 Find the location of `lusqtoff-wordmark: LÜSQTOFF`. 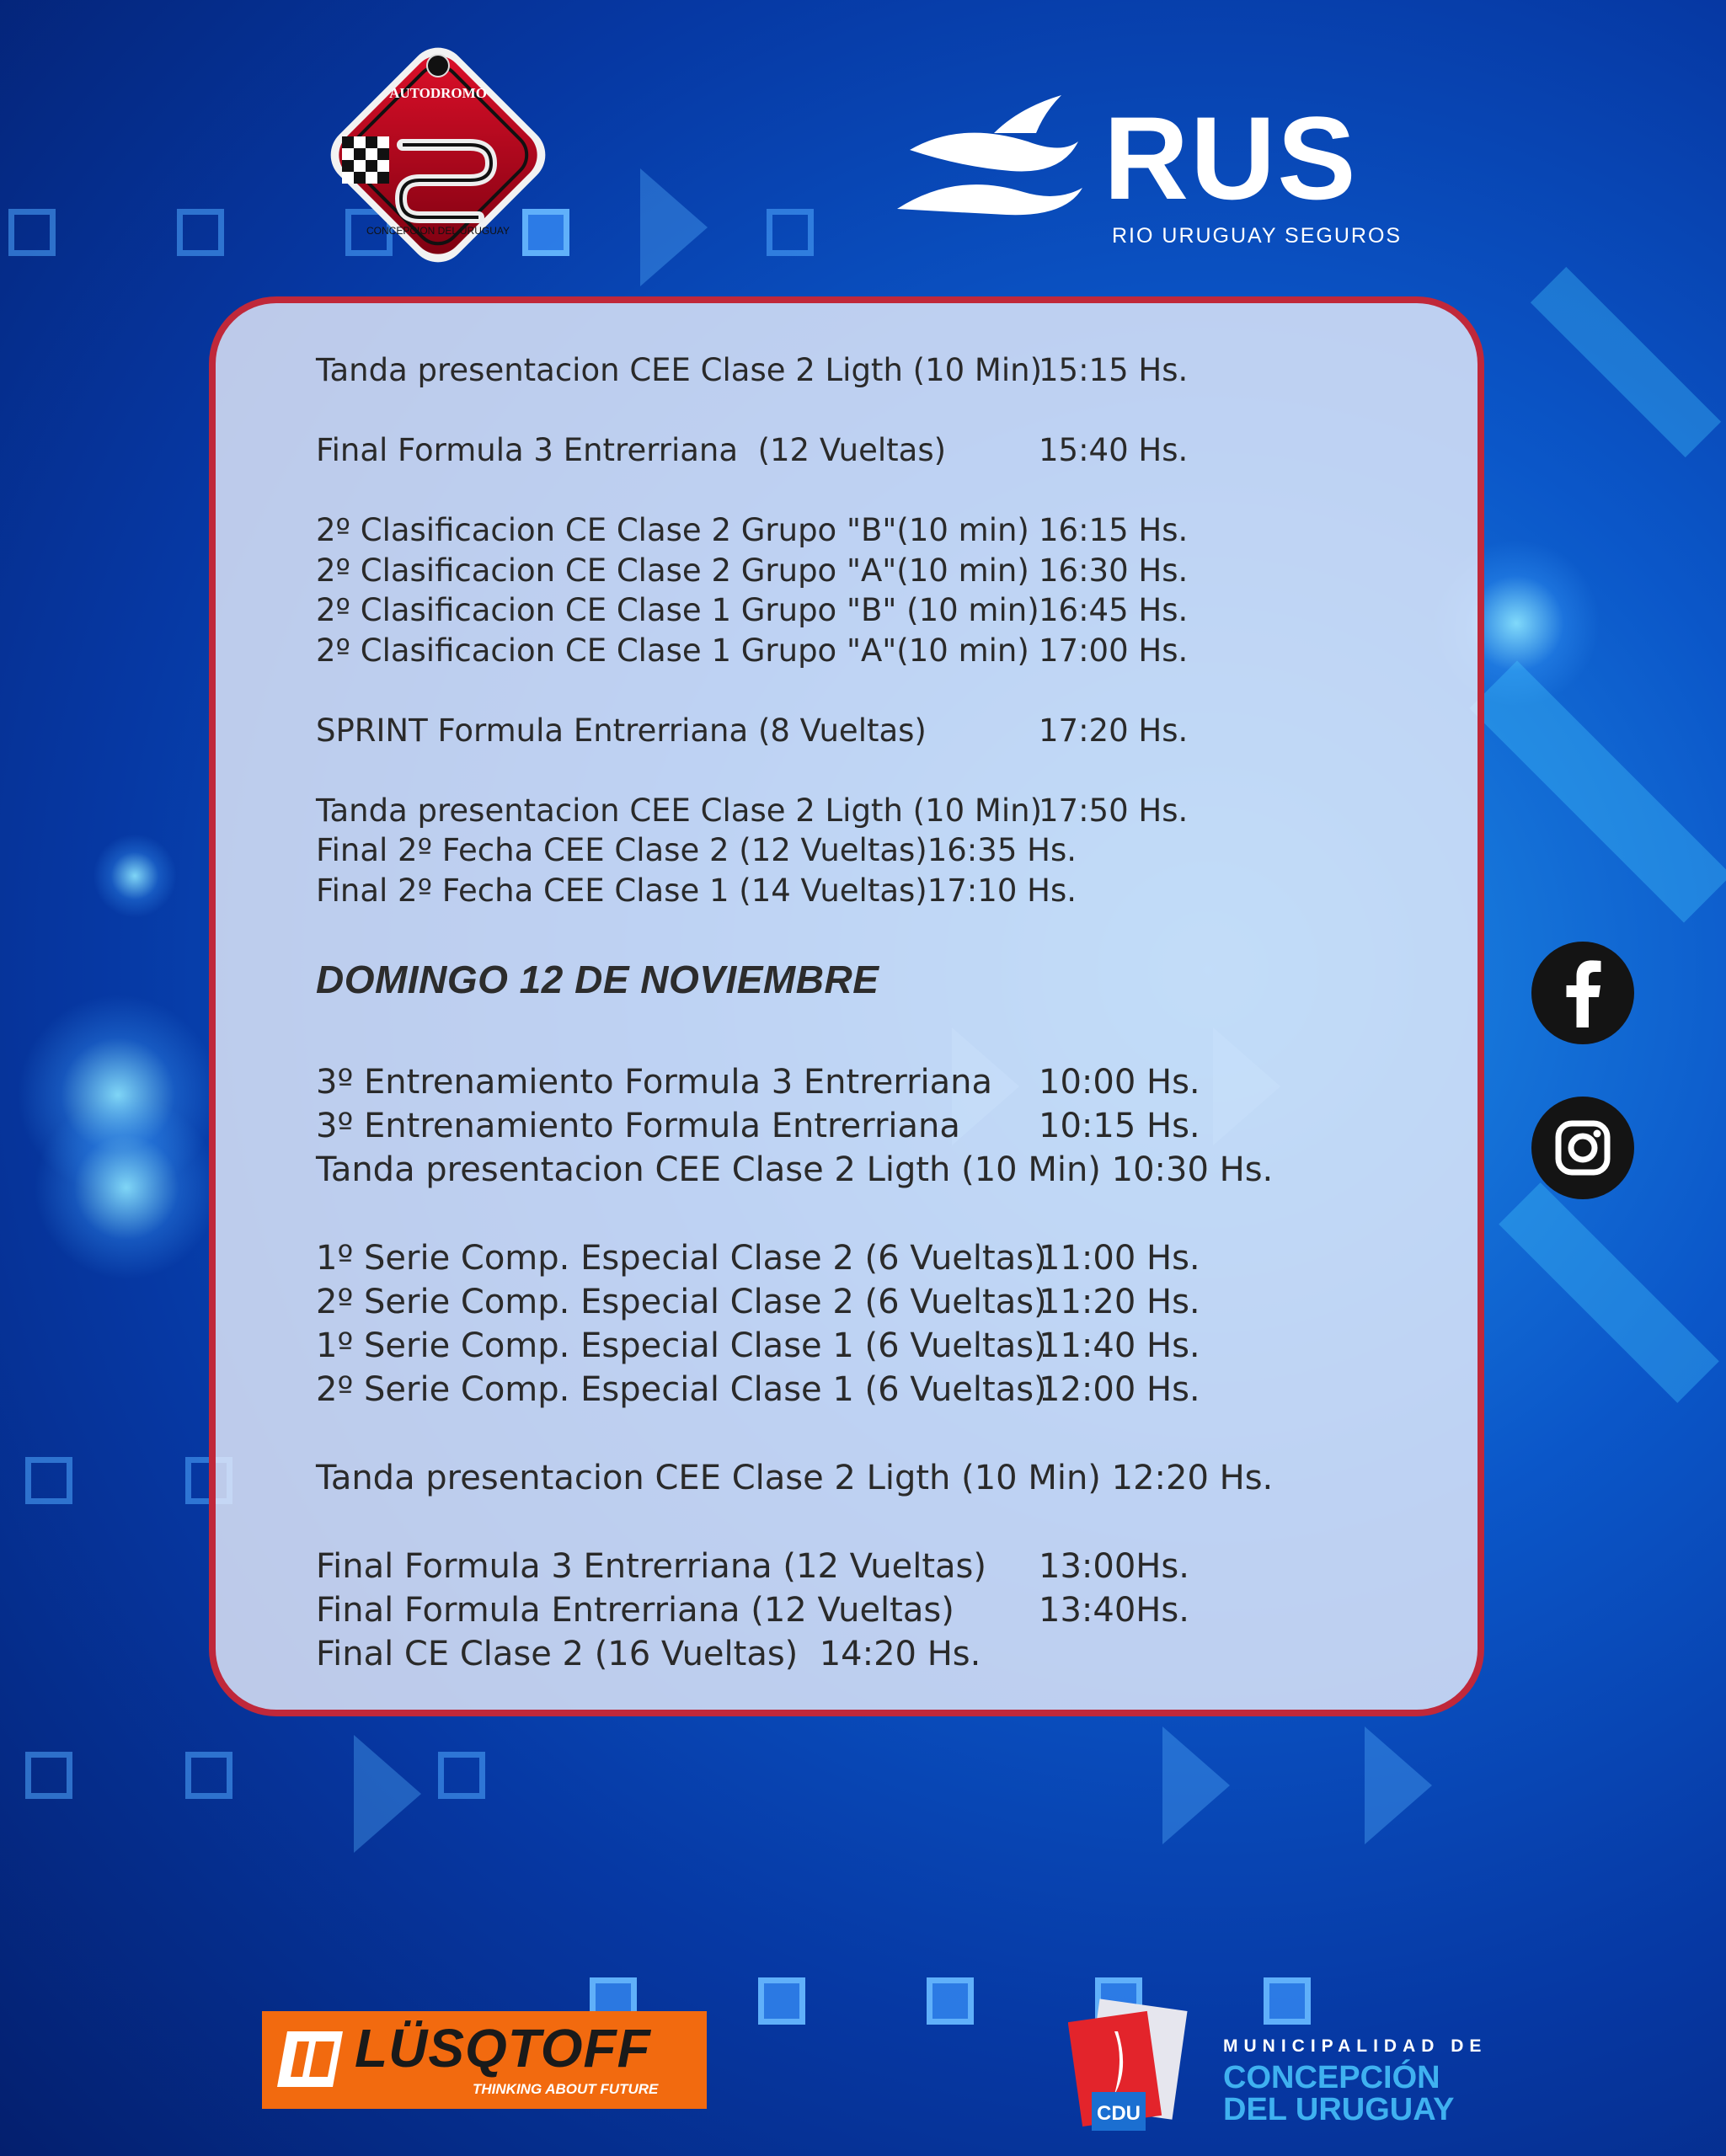

lusqtoff-wordmark: LÜSQTOFF is located at coordinates (503, 2048).